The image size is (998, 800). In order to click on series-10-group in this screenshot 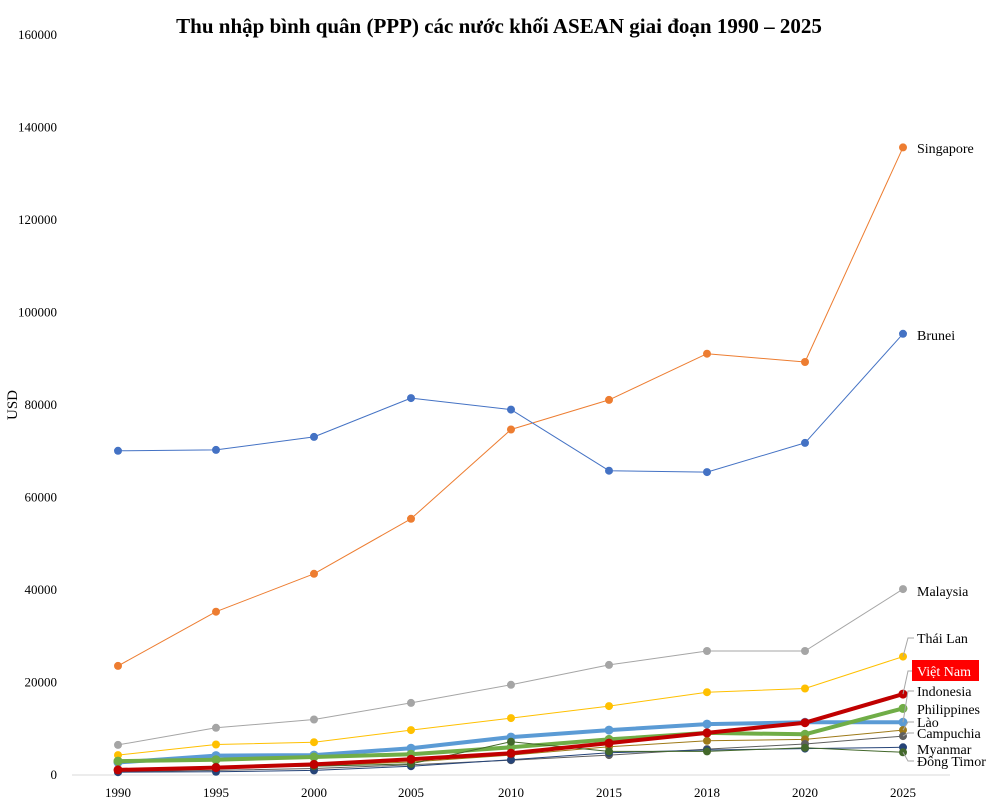, I will do `click(510, 732)`.